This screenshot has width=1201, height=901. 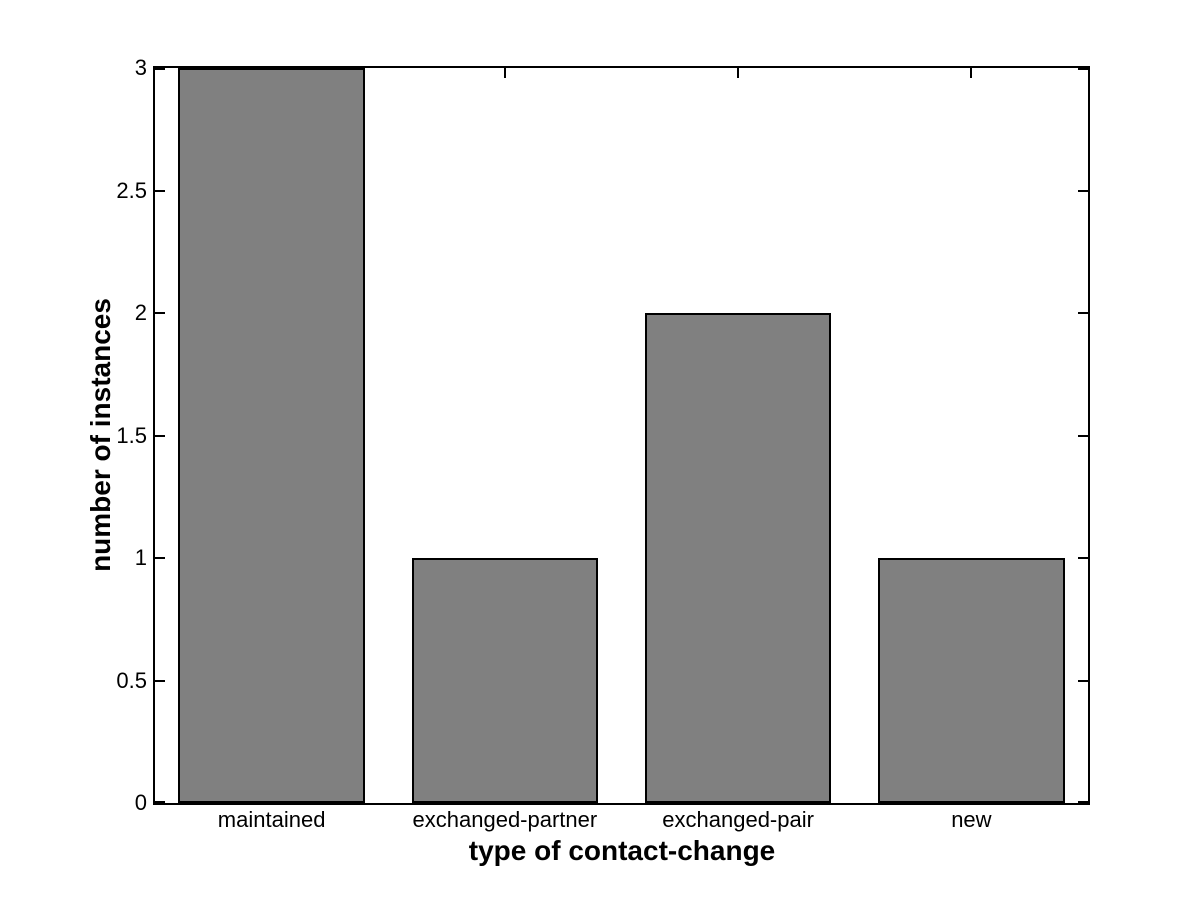 What do you see at coordinates (140, 802) in the screenshot?
I see `y-tick-label: 0` at bounding box center [140, 802].